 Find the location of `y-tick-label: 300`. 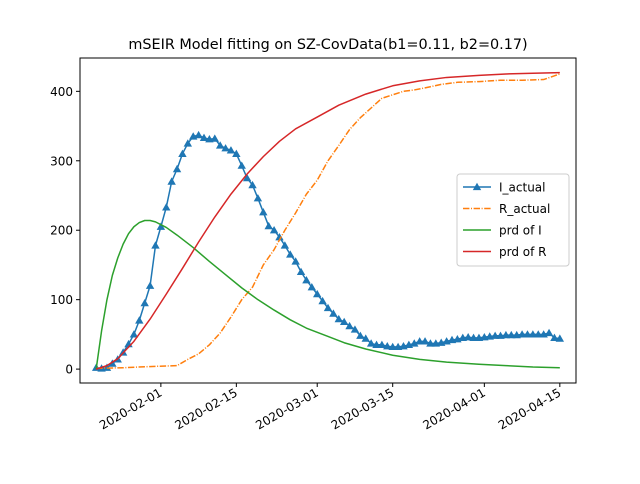

y-tick-label: 300 is located at coordinates (61, 161).